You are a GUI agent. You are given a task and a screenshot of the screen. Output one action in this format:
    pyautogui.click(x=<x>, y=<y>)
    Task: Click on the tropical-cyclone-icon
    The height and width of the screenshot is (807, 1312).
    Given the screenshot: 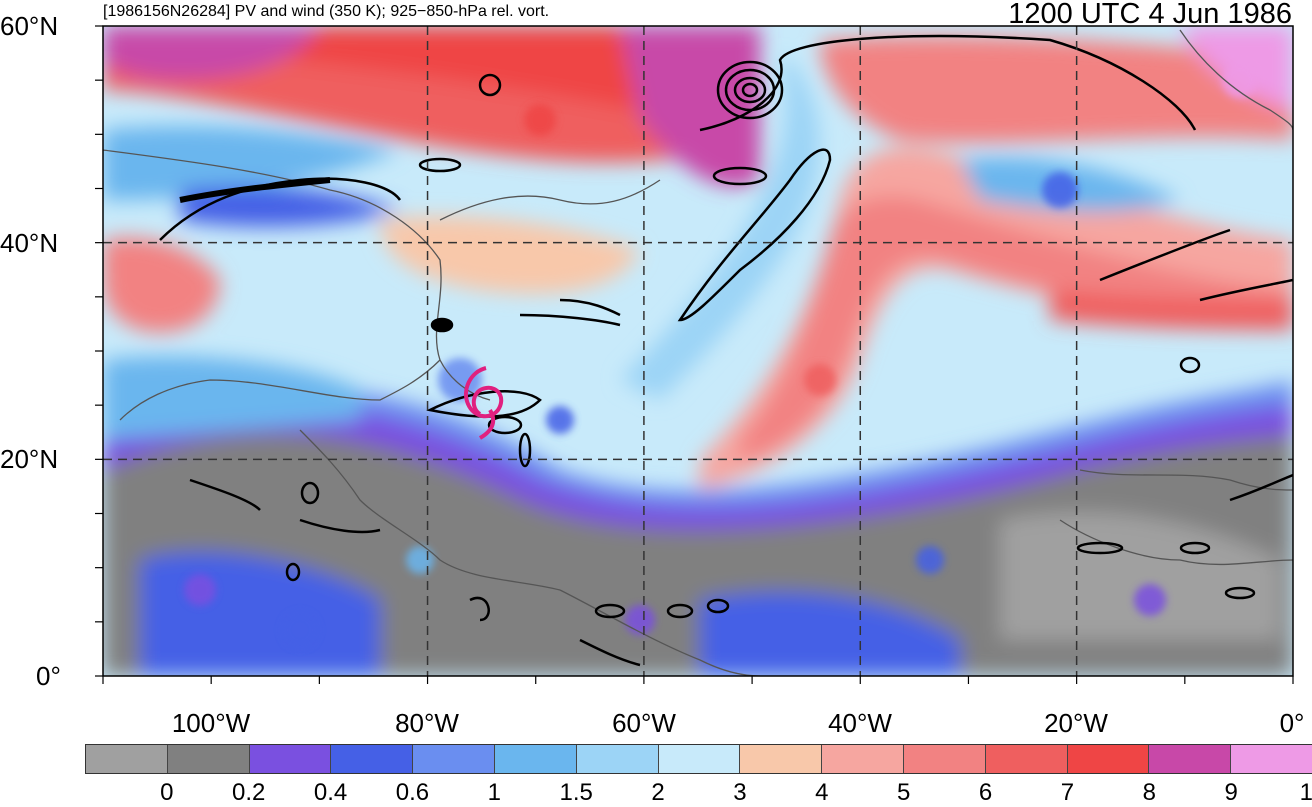 What is the action you would take?
    pyautogui.click(x=484, y=403)
    